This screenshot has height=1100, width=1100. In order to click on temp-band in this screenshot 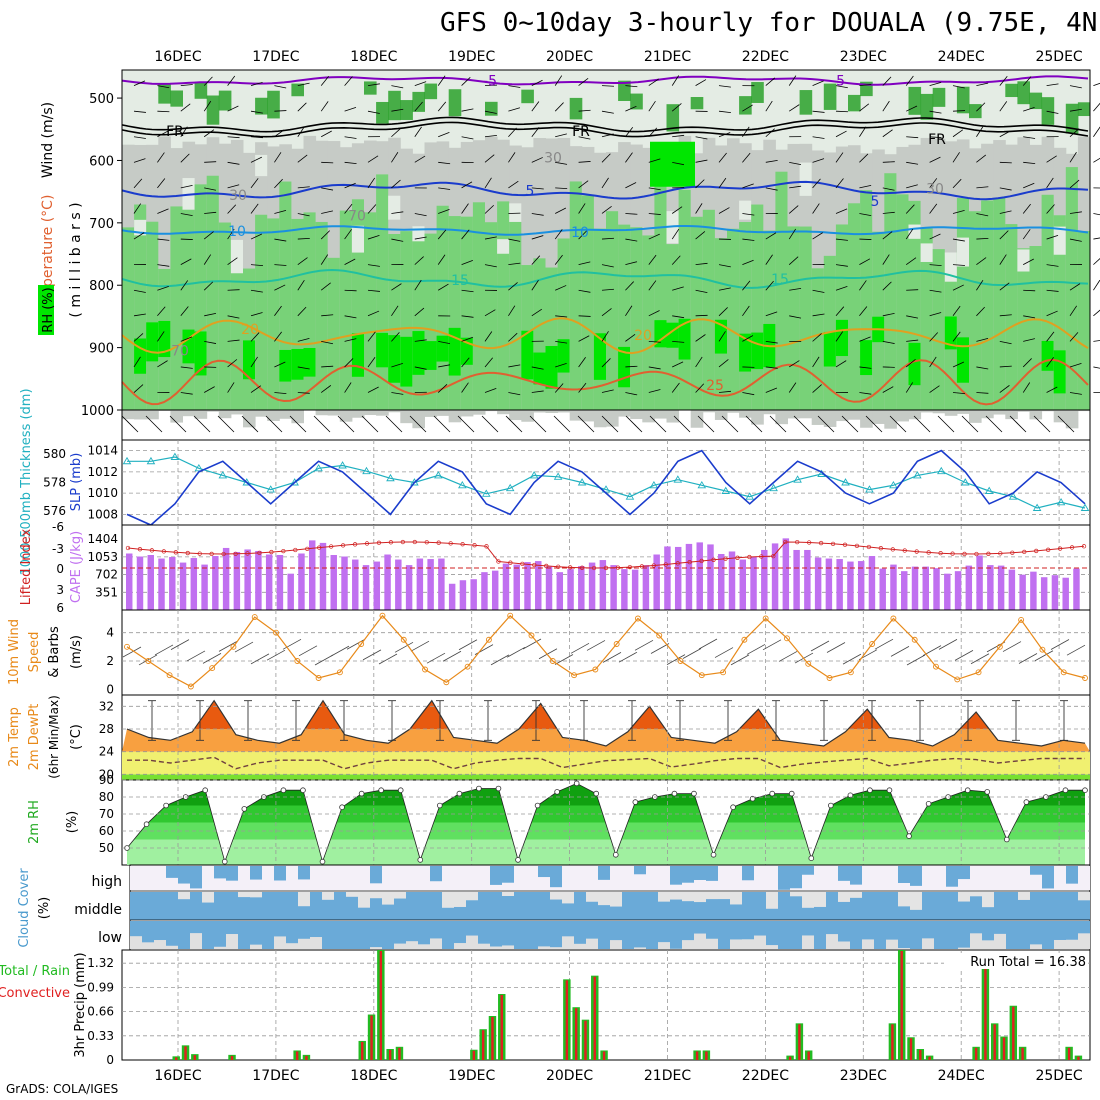, I will do `click(606, 777)`.